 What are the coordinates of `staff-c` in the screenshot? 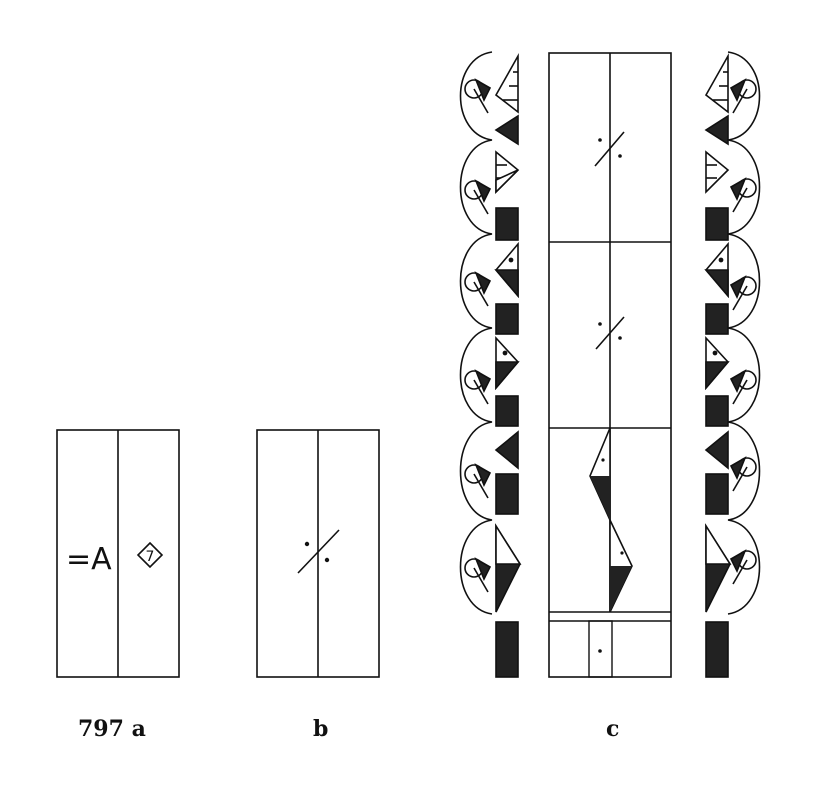 It's located at (610, 365).